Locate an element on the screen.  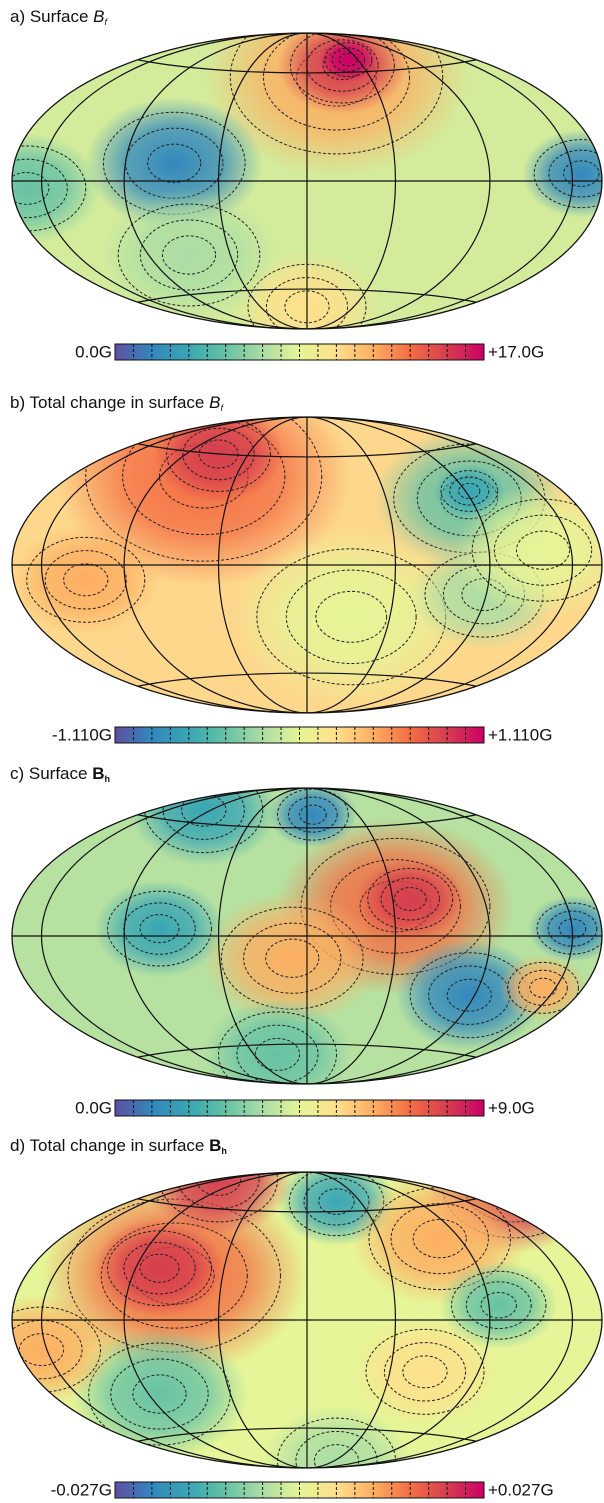
panel-title: b) Total change in surface Bf is located at coordinates (117, 403).